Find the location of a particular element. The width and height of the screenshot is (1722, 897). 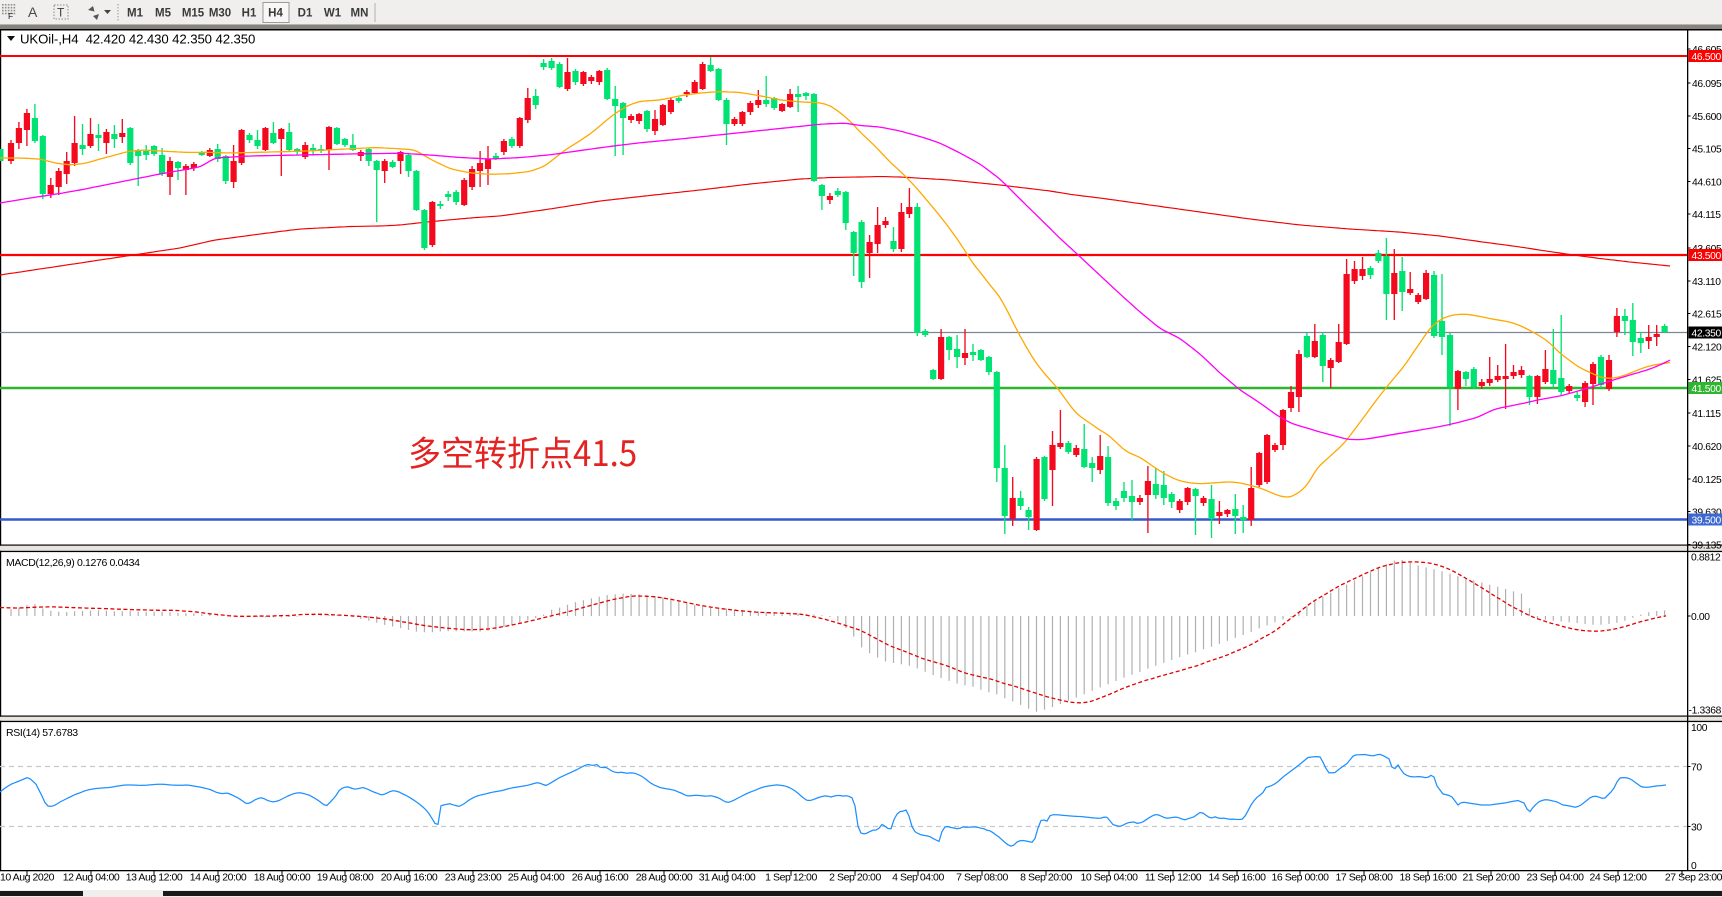

svg-text: MACD(12,26,9) 0.1276 0.0434 is located at coordinates (73, 563).